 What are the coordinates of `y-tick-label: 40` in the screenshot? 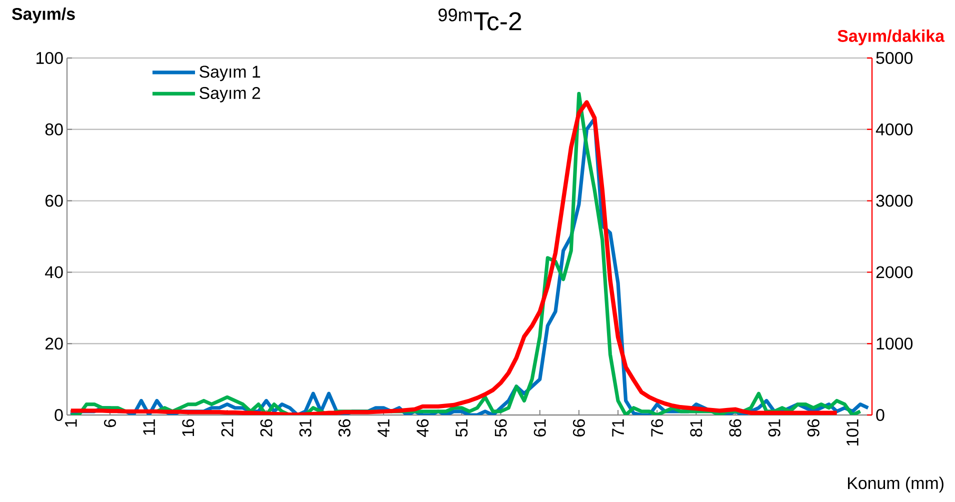 It's located at (54, 272).